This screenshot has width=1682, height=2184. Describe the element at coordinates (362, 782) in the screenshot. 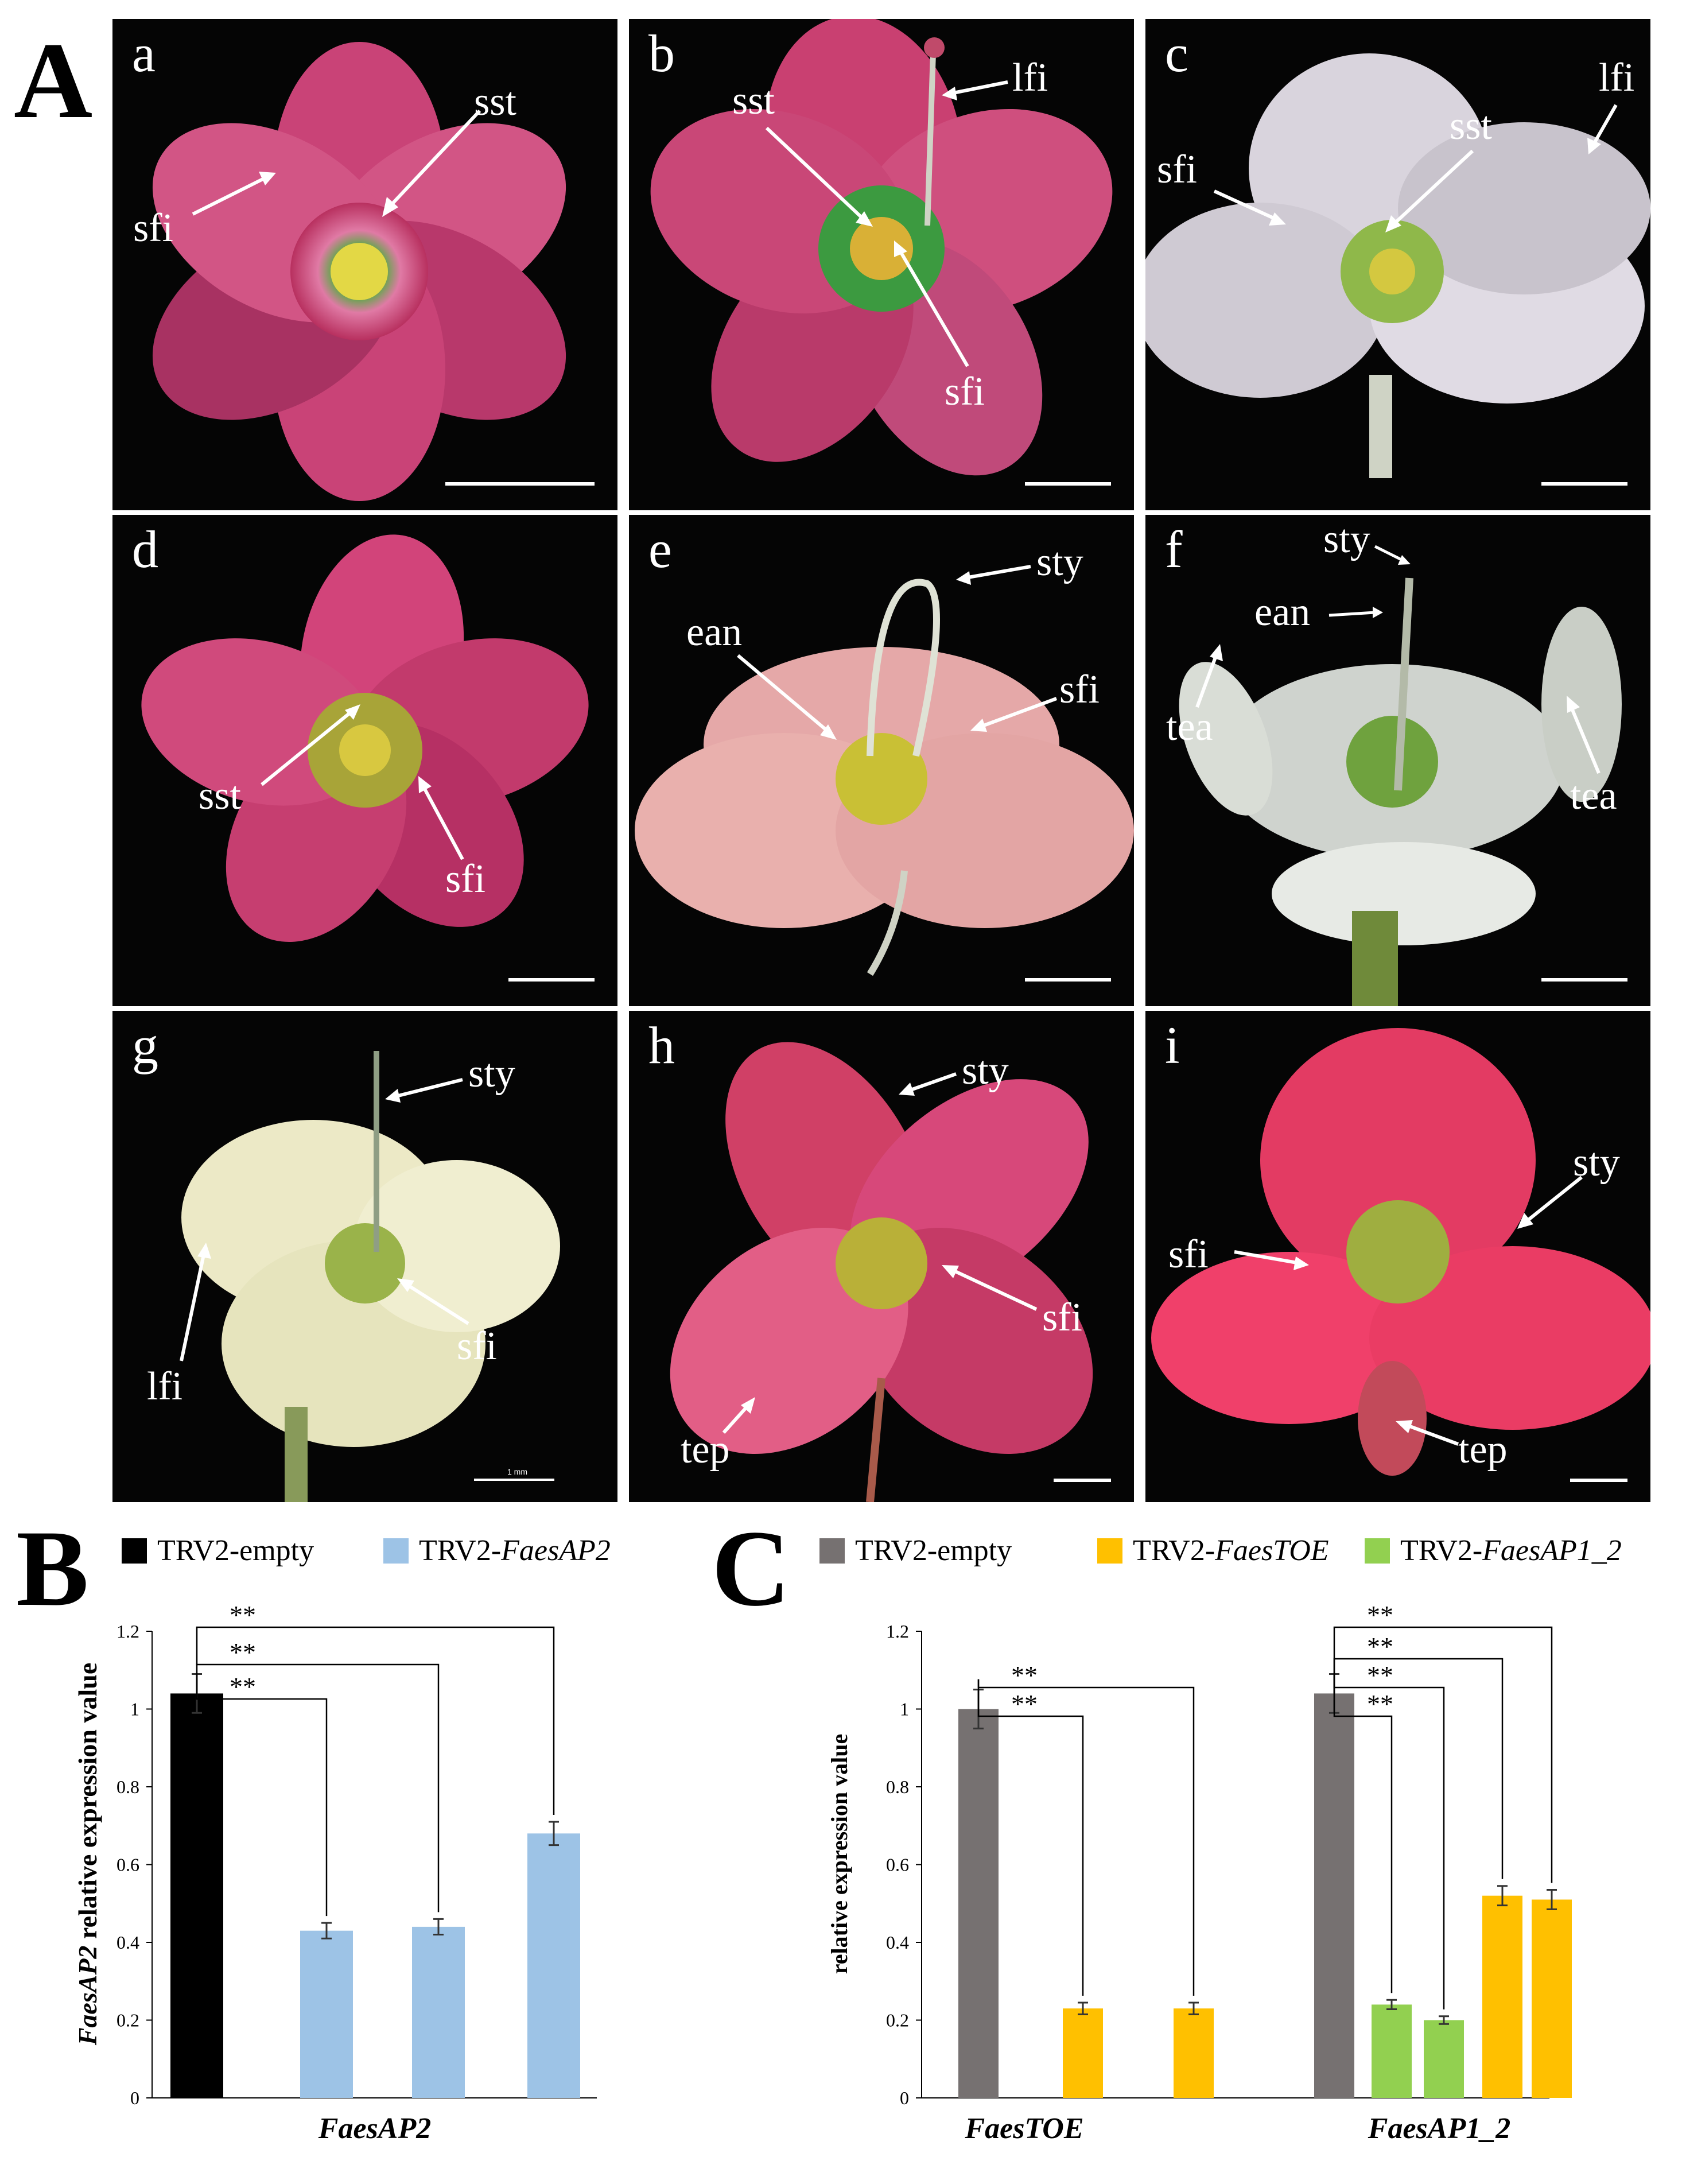

I see `arrows-d` at that location.